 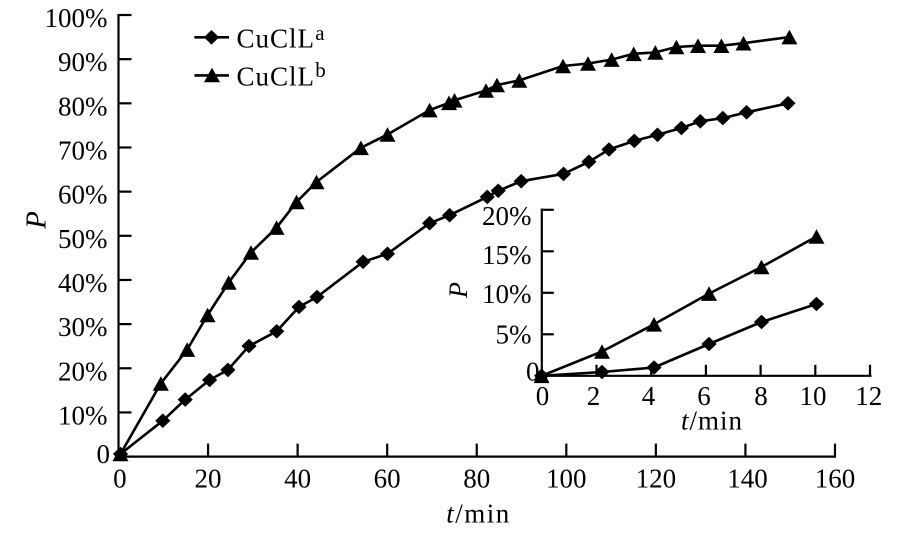 What do you see at coordinates (813, 396) in the screenshot?
I see `svg-text: 10` at bounding box center [813, 396].